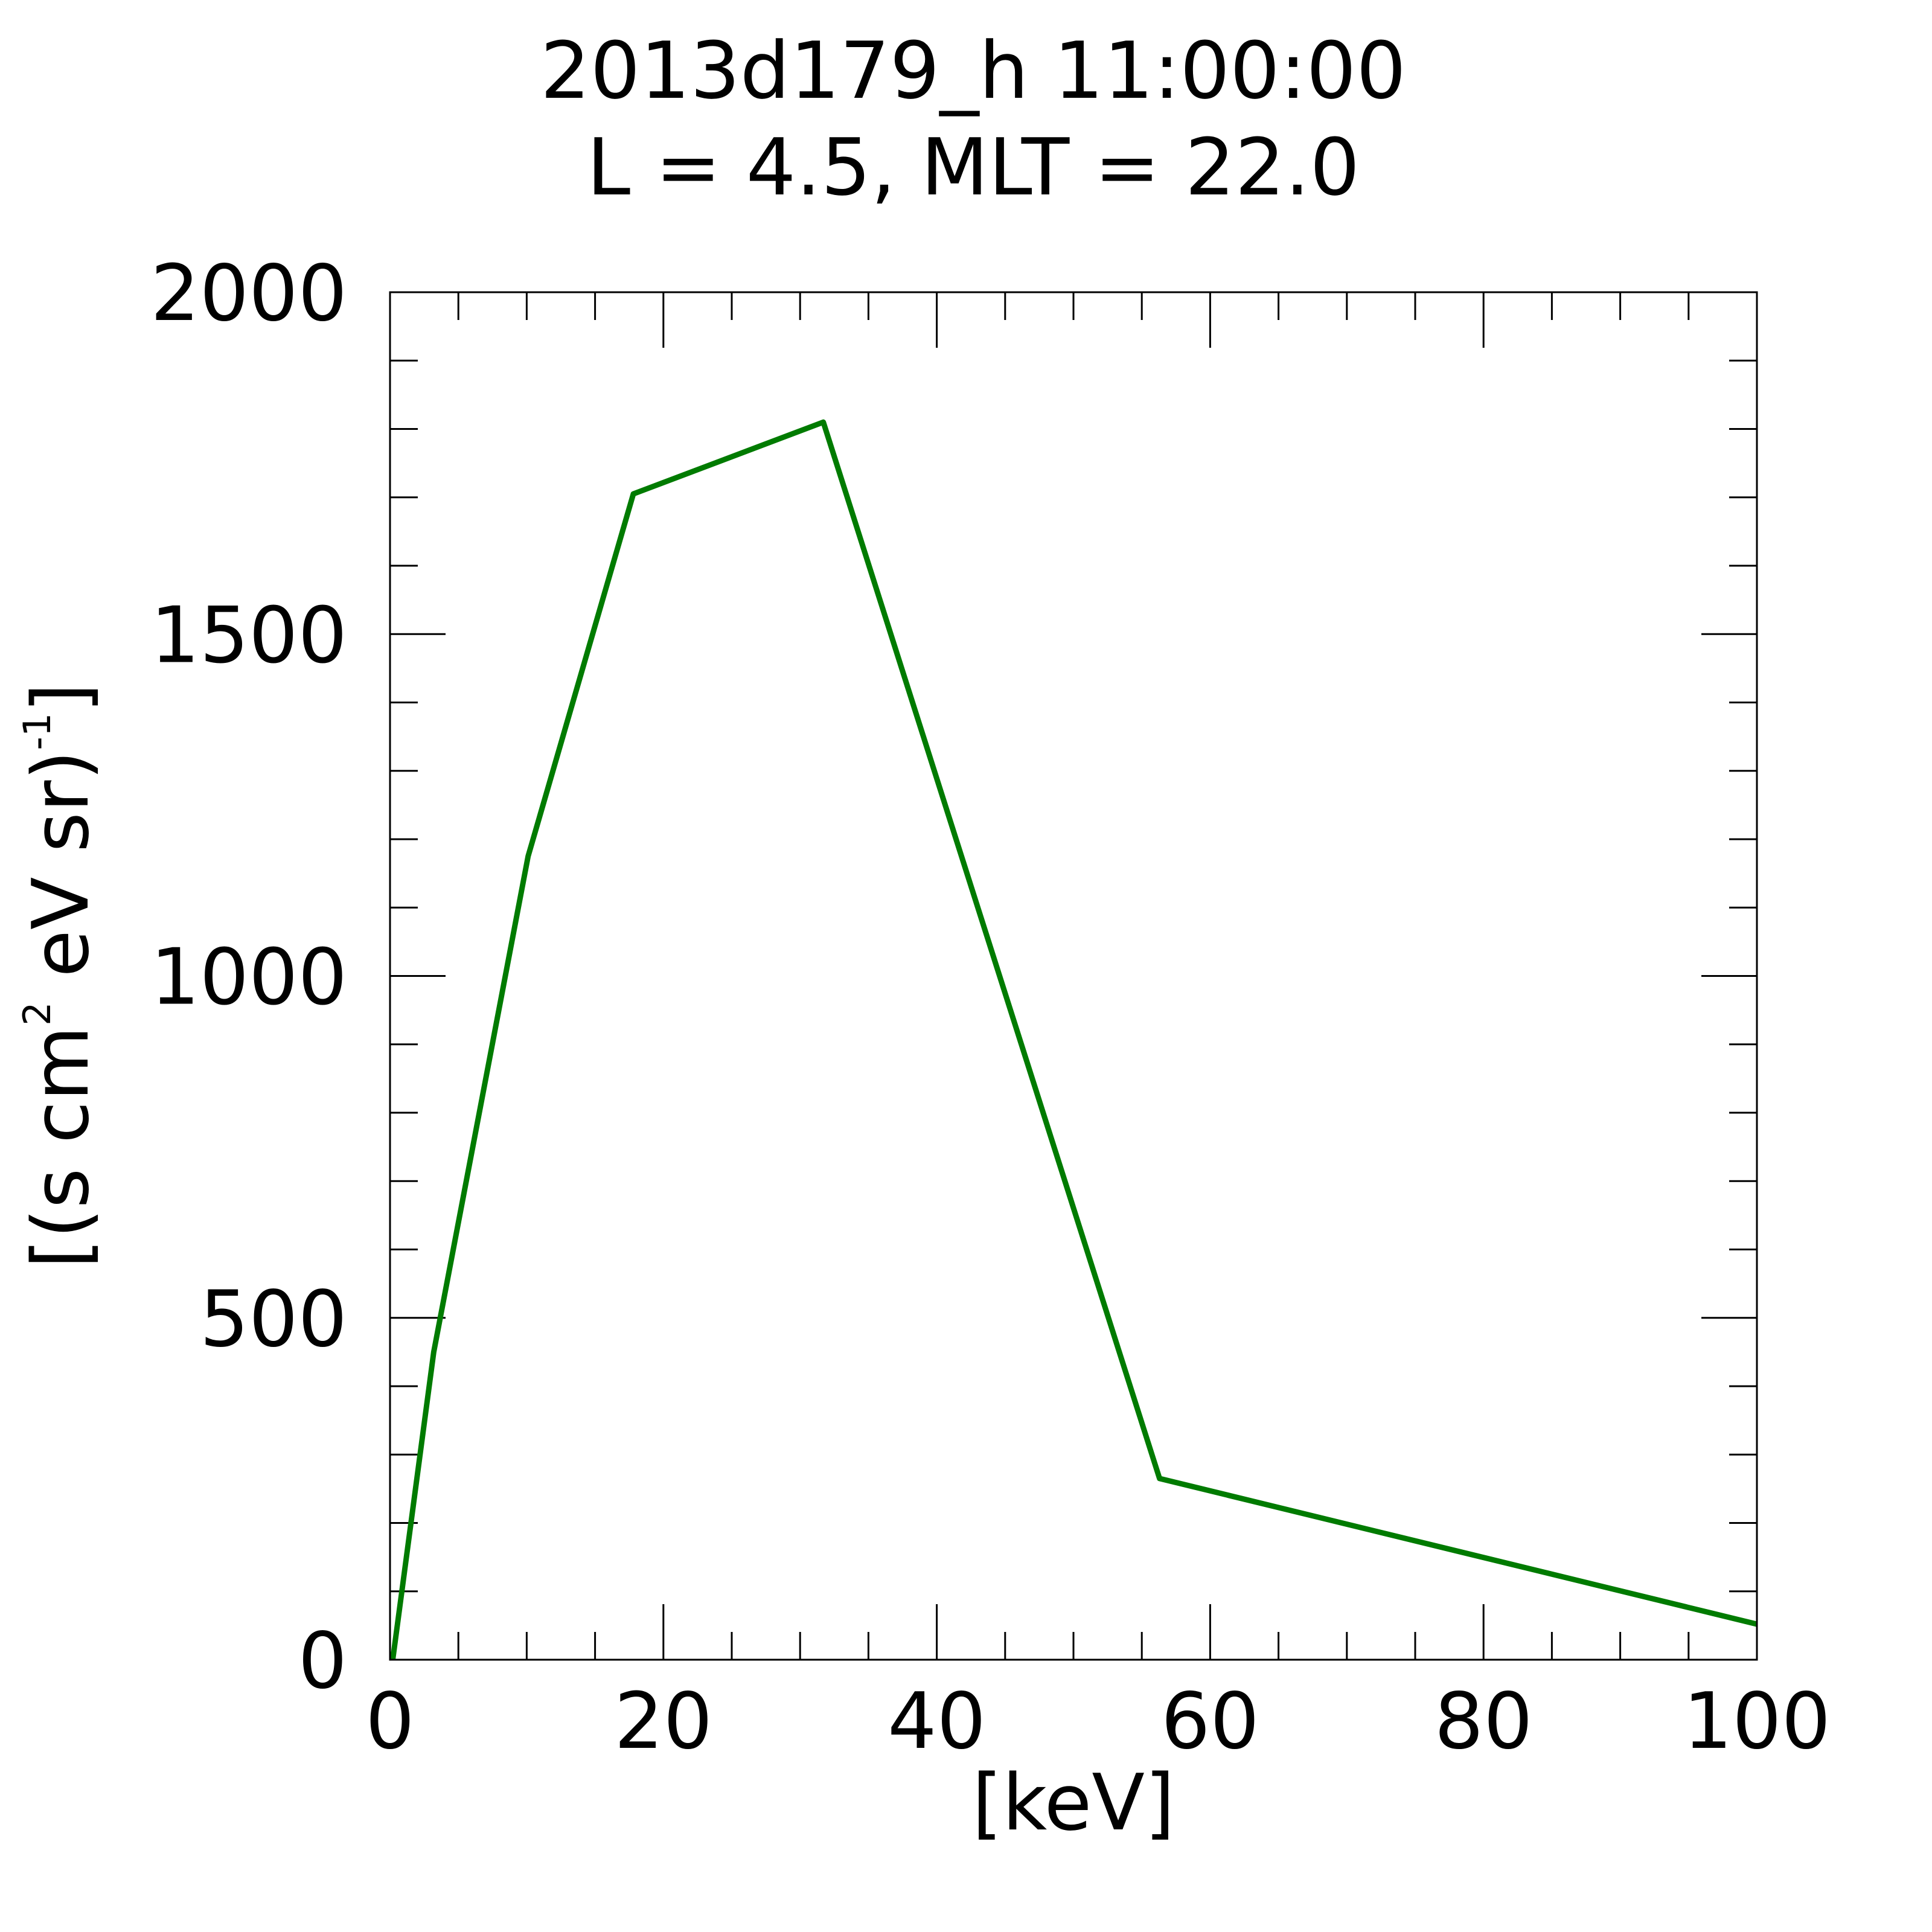  I want to click on y-tick-label: 2000, so click(249, 294).